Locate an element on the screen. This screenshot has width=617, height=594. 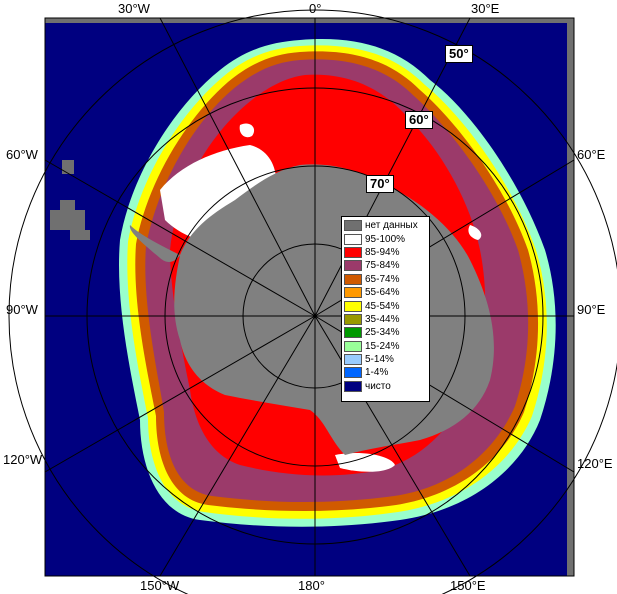
legend-item: 85-94% is located at coordinates (385, 252).